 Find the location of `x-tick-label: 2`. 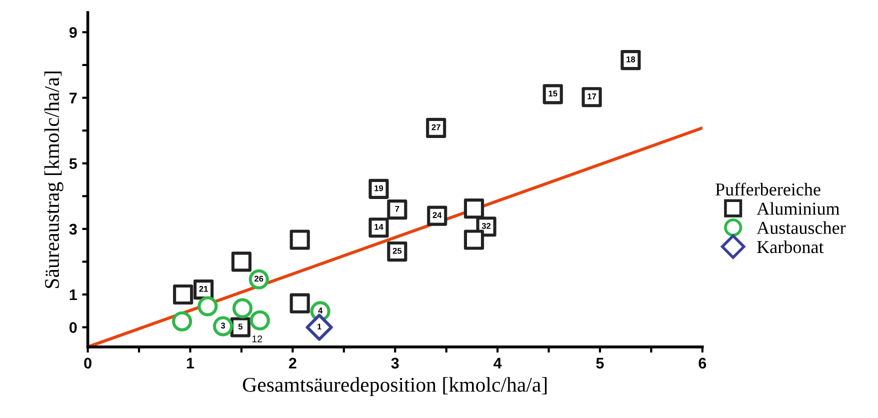

x-tick-label: 2 is located at coordinates (292, 363).